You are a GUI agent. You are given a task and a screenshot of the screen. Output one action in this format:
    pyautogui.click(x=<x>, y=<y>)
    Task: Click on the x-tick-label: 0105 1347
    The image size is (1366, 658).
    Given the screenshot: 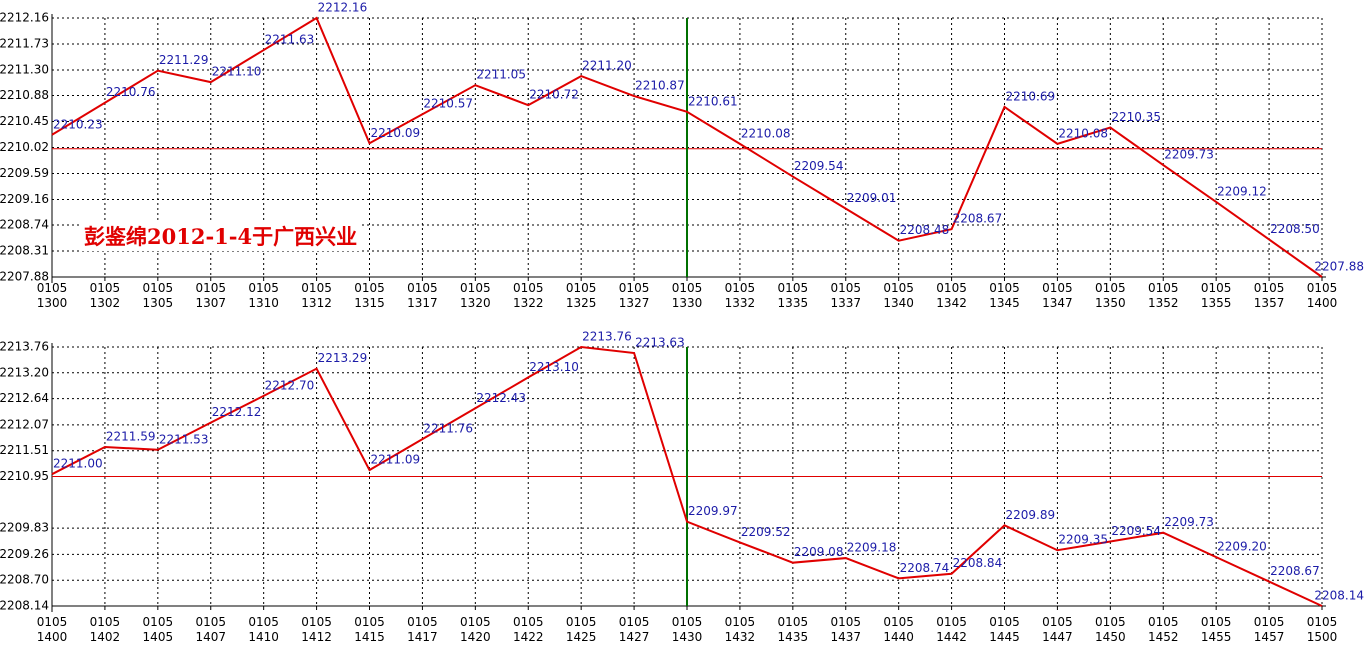 What is the action you would take?
    pyautogui.click(x=1057, y=295)
    